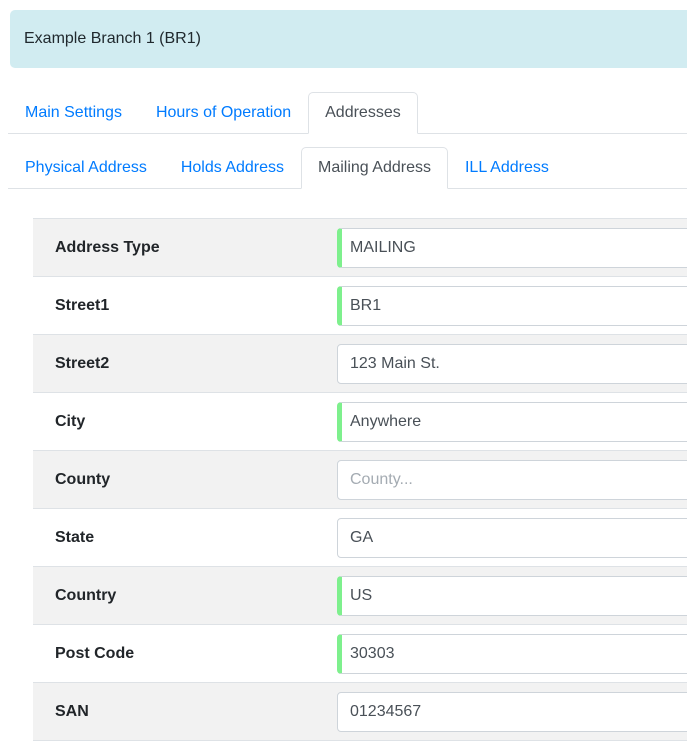 The width and height of the screenshot is (687, 747). Describe the element at coordinates (70, 421) in the screenshot. I see `city-label: City` at that location.